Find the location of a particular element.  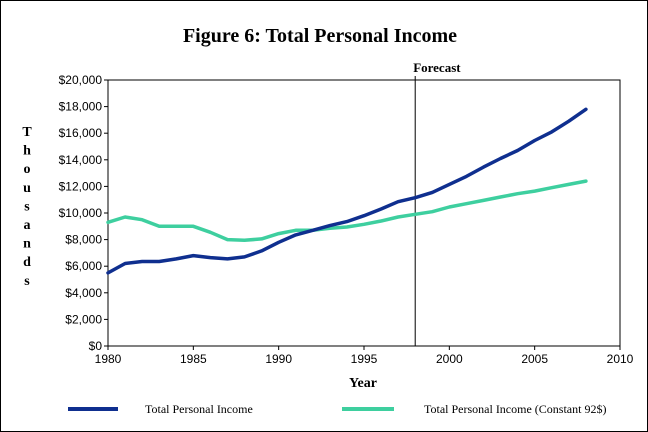

x-tick-label: 2010 is located at coordinates (620, 359).